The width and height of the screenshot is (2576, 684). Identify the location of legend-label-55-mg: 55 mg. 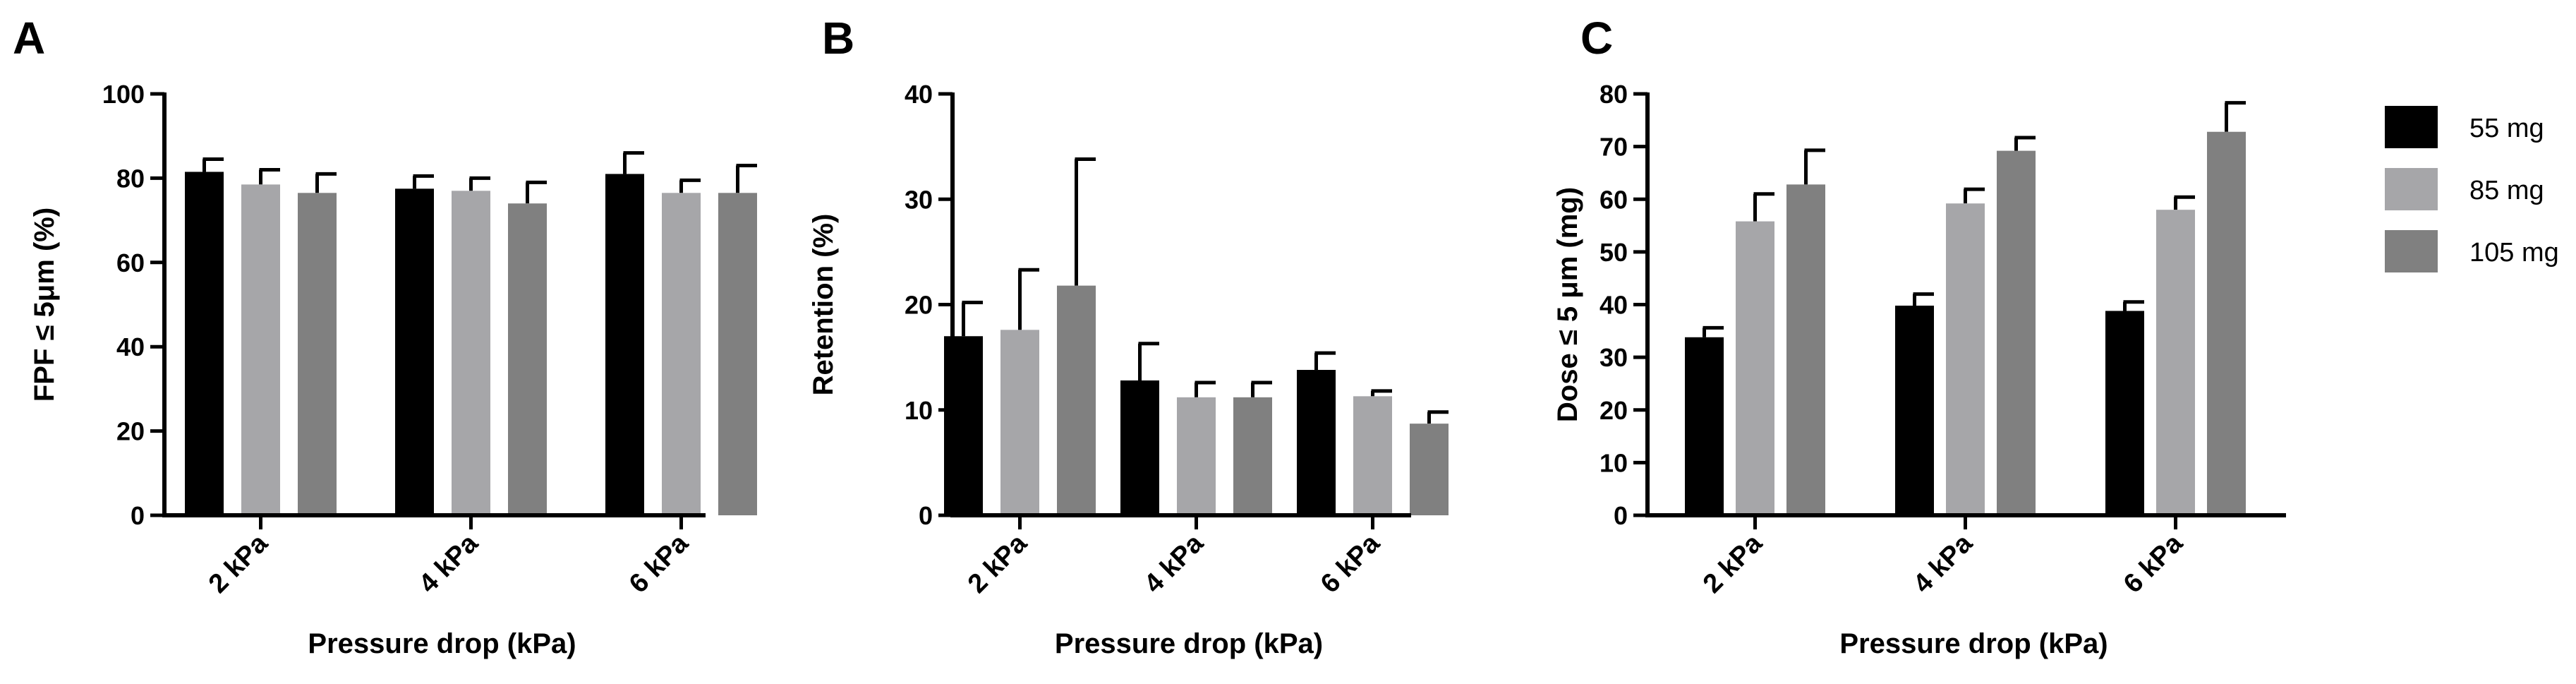
(2507, 129).